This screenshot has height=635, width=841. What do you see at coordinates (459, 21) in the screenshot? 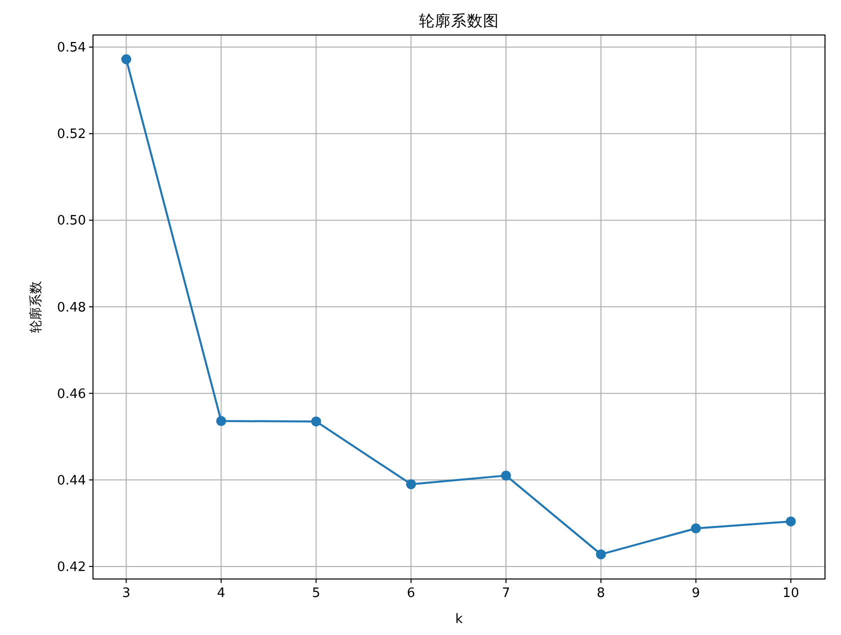
I see `chart-title: 轮廓系数图` at bounding box center [459, 21].